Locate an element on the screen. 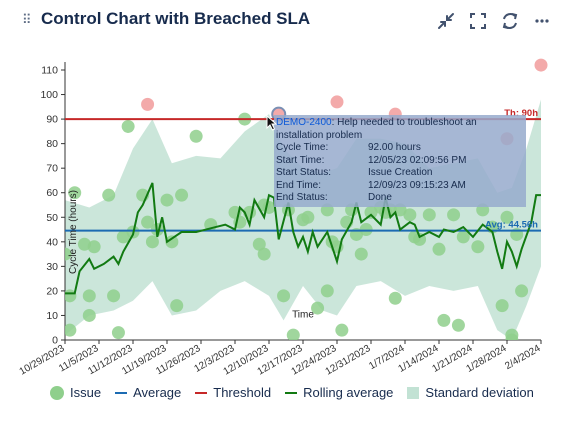 This screenshot has height=437, width=588. chart-toolbar is located at coordinates (494, 21).